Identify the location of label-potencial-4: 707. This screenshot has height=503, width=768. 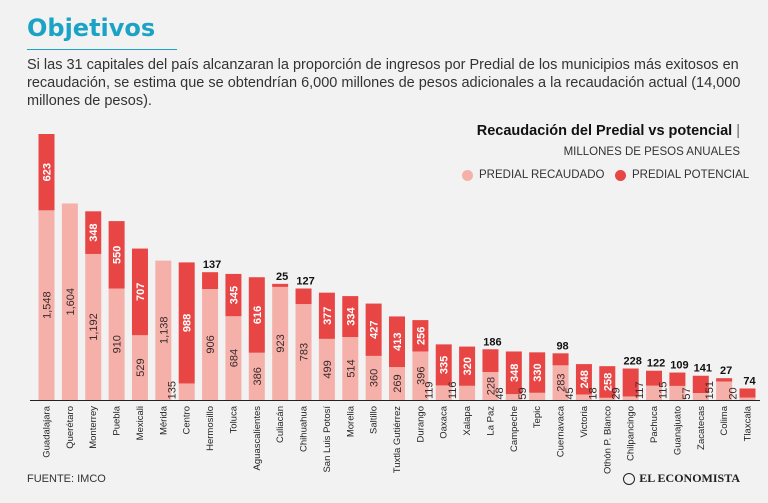
(141, 292).